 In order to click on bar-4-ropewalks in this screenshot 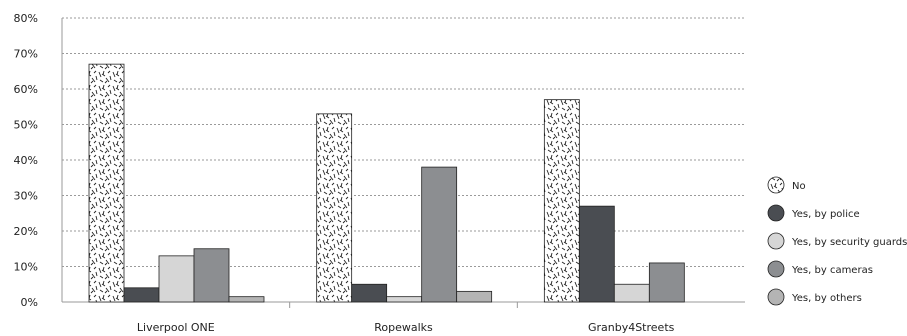, I will do `click(439, 234)`.